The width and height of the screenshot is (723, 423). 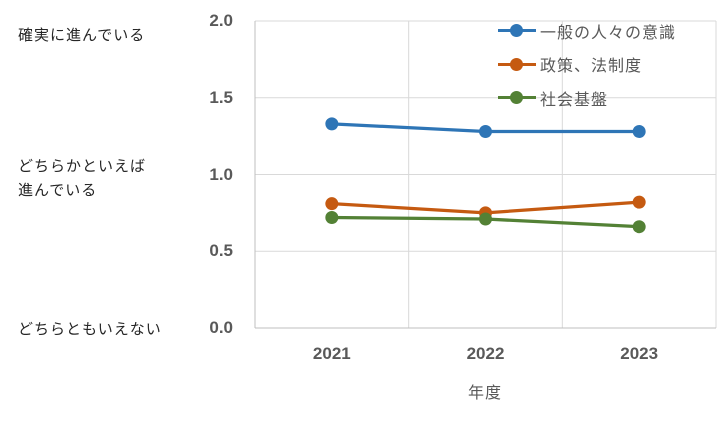 I want to click on axis-annotation: どちらともいえない, so click(x=90, y=330).